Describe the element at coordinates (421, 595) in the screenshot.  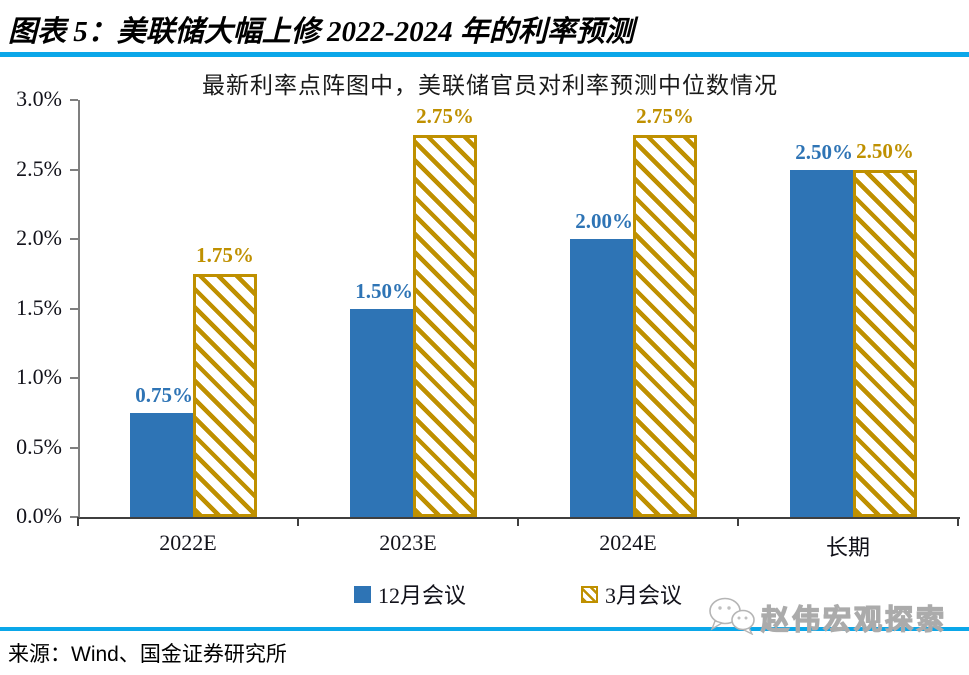
I see `legend-label: 12月会议` at that location.